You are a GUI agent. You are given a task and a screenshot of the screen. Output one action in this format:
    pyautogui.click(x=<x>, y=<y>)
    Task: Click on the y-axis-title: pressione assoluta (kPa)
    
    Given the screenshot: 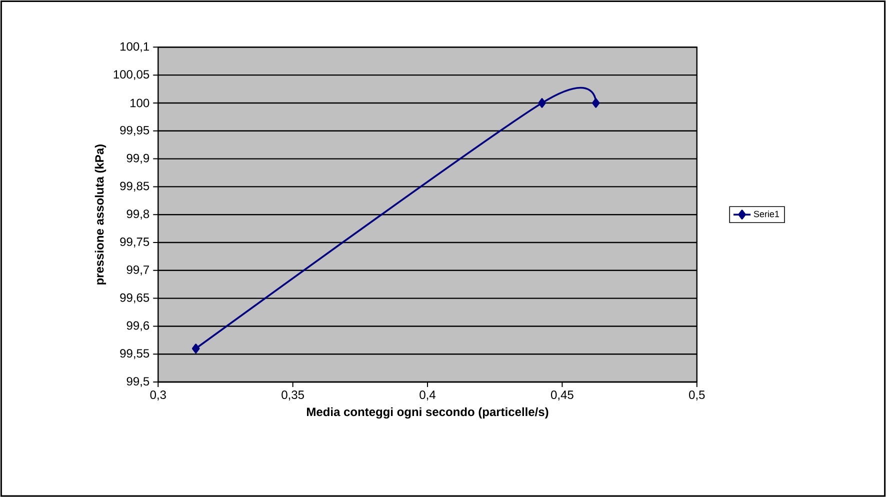 What is the action you would take?
    pyautogui.click(x=100, y=214)
    